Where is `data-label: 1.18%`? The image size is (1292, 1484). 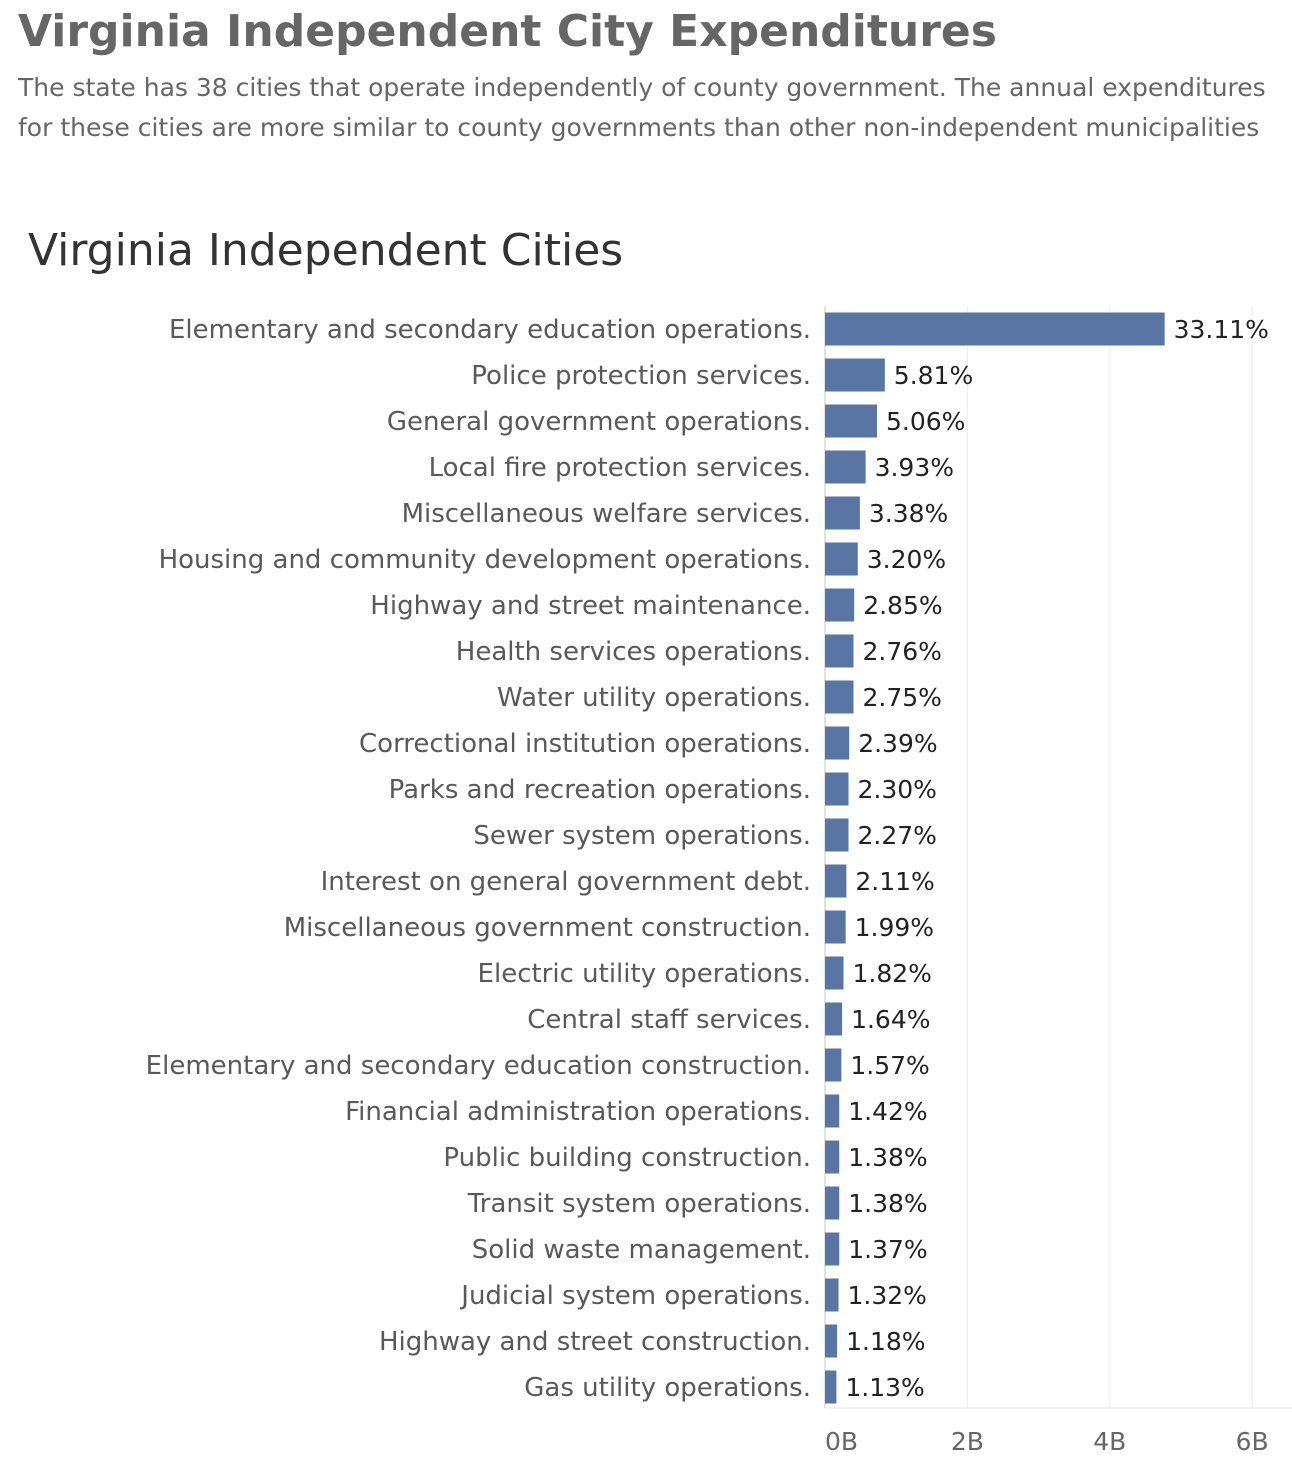
data-label: 1.18% is located at coordinates (885, 1341).